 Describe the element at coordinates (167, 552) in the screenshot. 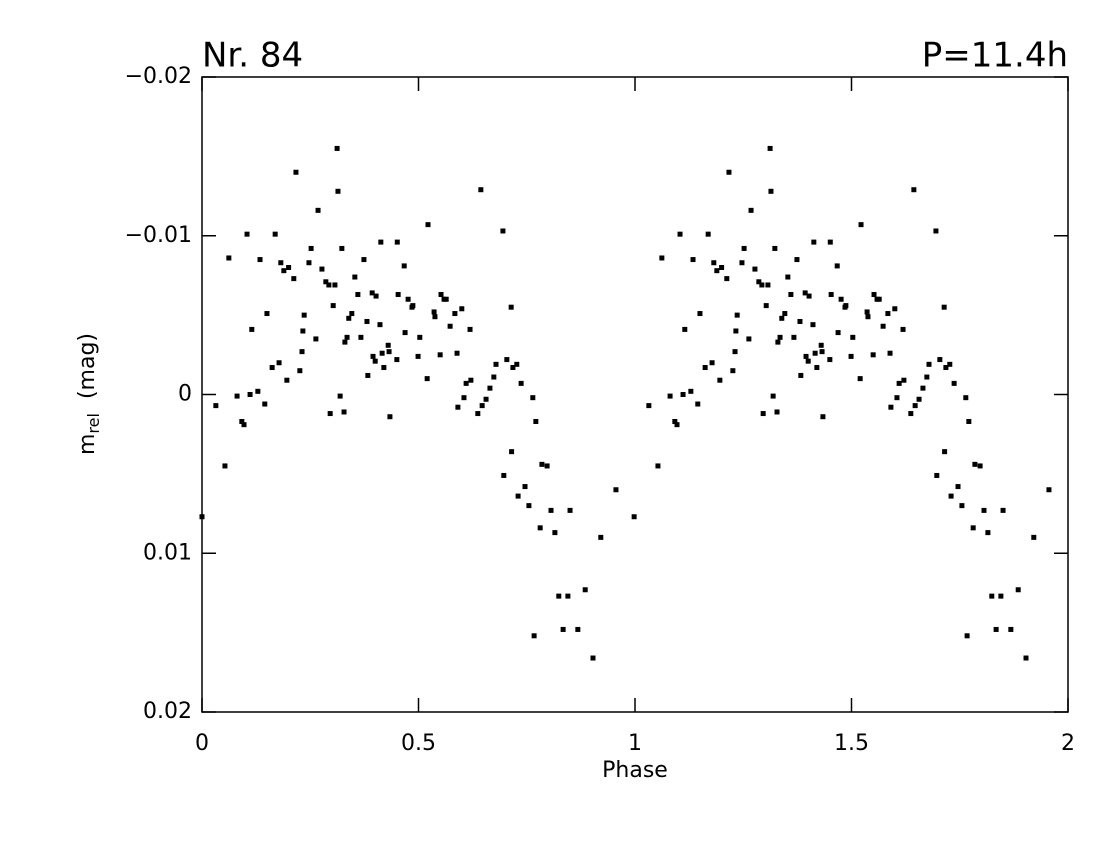

I see `y-tick-label: 0.01` at that location.